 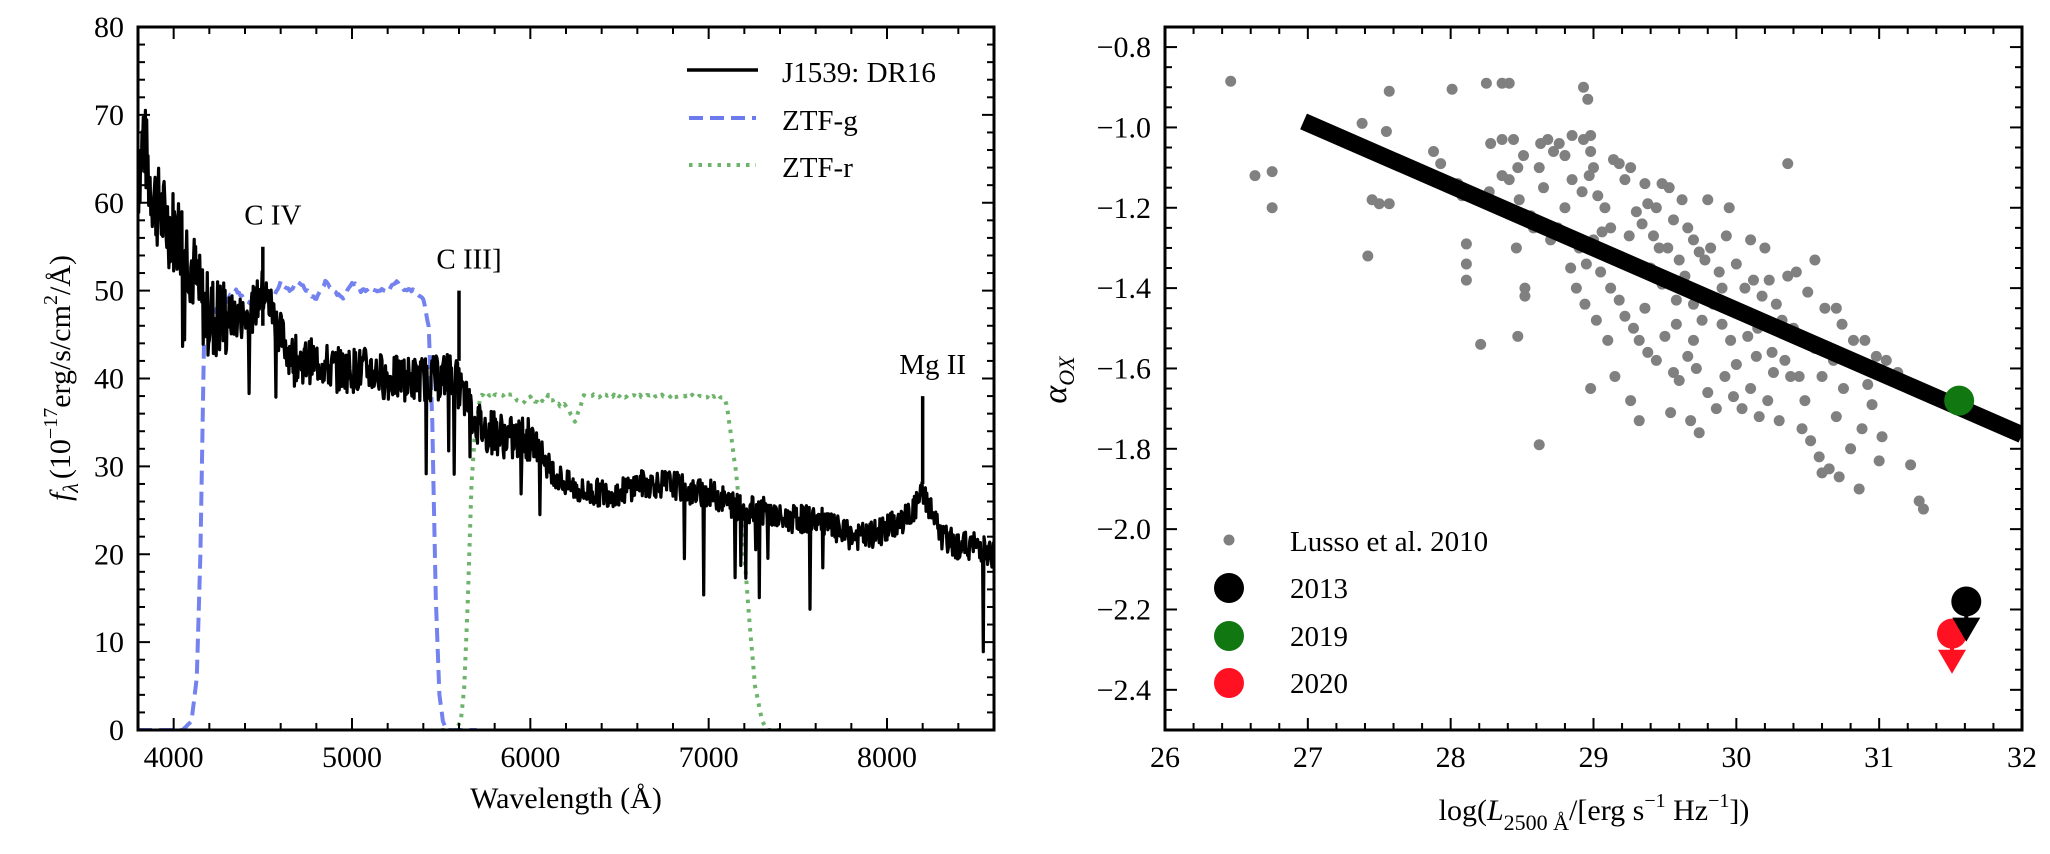 I want to click on ylabel-lambda: λ, so click(x=70, y=488).